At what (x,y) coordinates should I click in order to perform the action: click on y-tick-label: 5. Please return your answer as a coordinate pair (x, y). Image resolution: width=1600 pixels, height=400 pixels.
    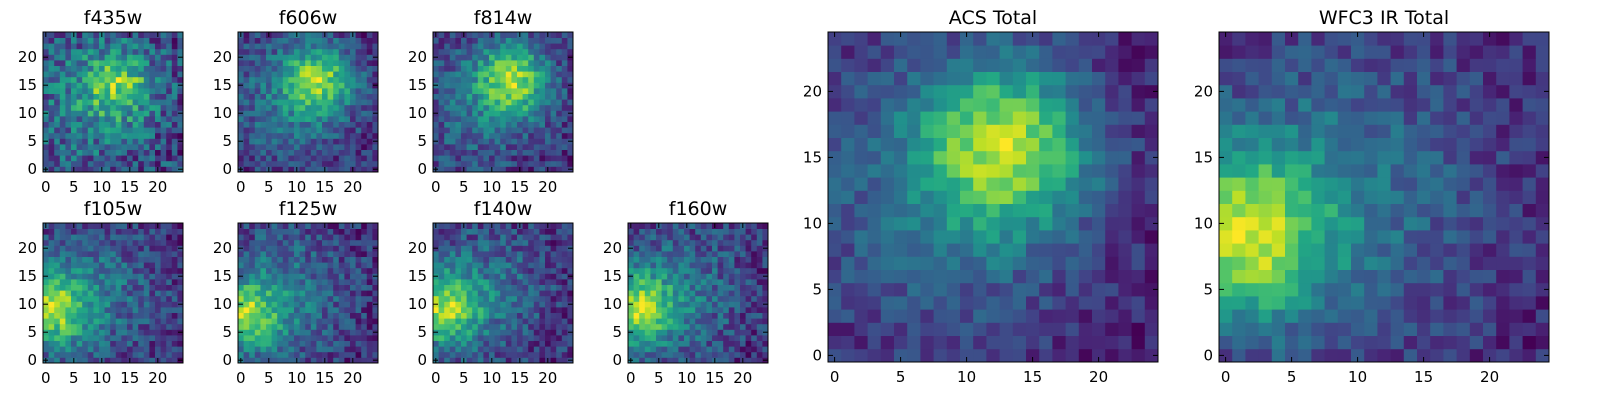
    Looking at the image, I should click on (617, 332).